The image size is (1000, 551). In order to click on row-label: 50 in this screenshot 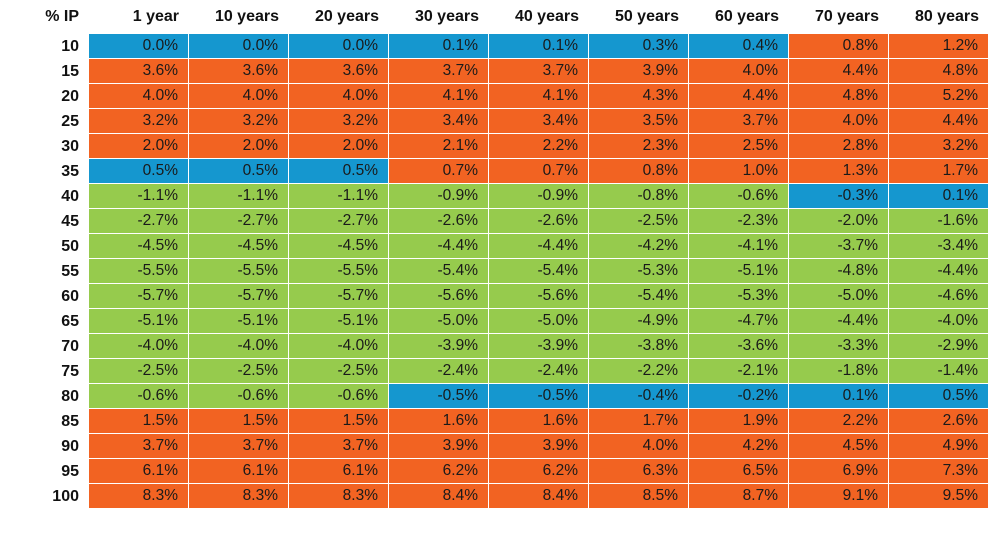, I will do `click(70, 246)`.